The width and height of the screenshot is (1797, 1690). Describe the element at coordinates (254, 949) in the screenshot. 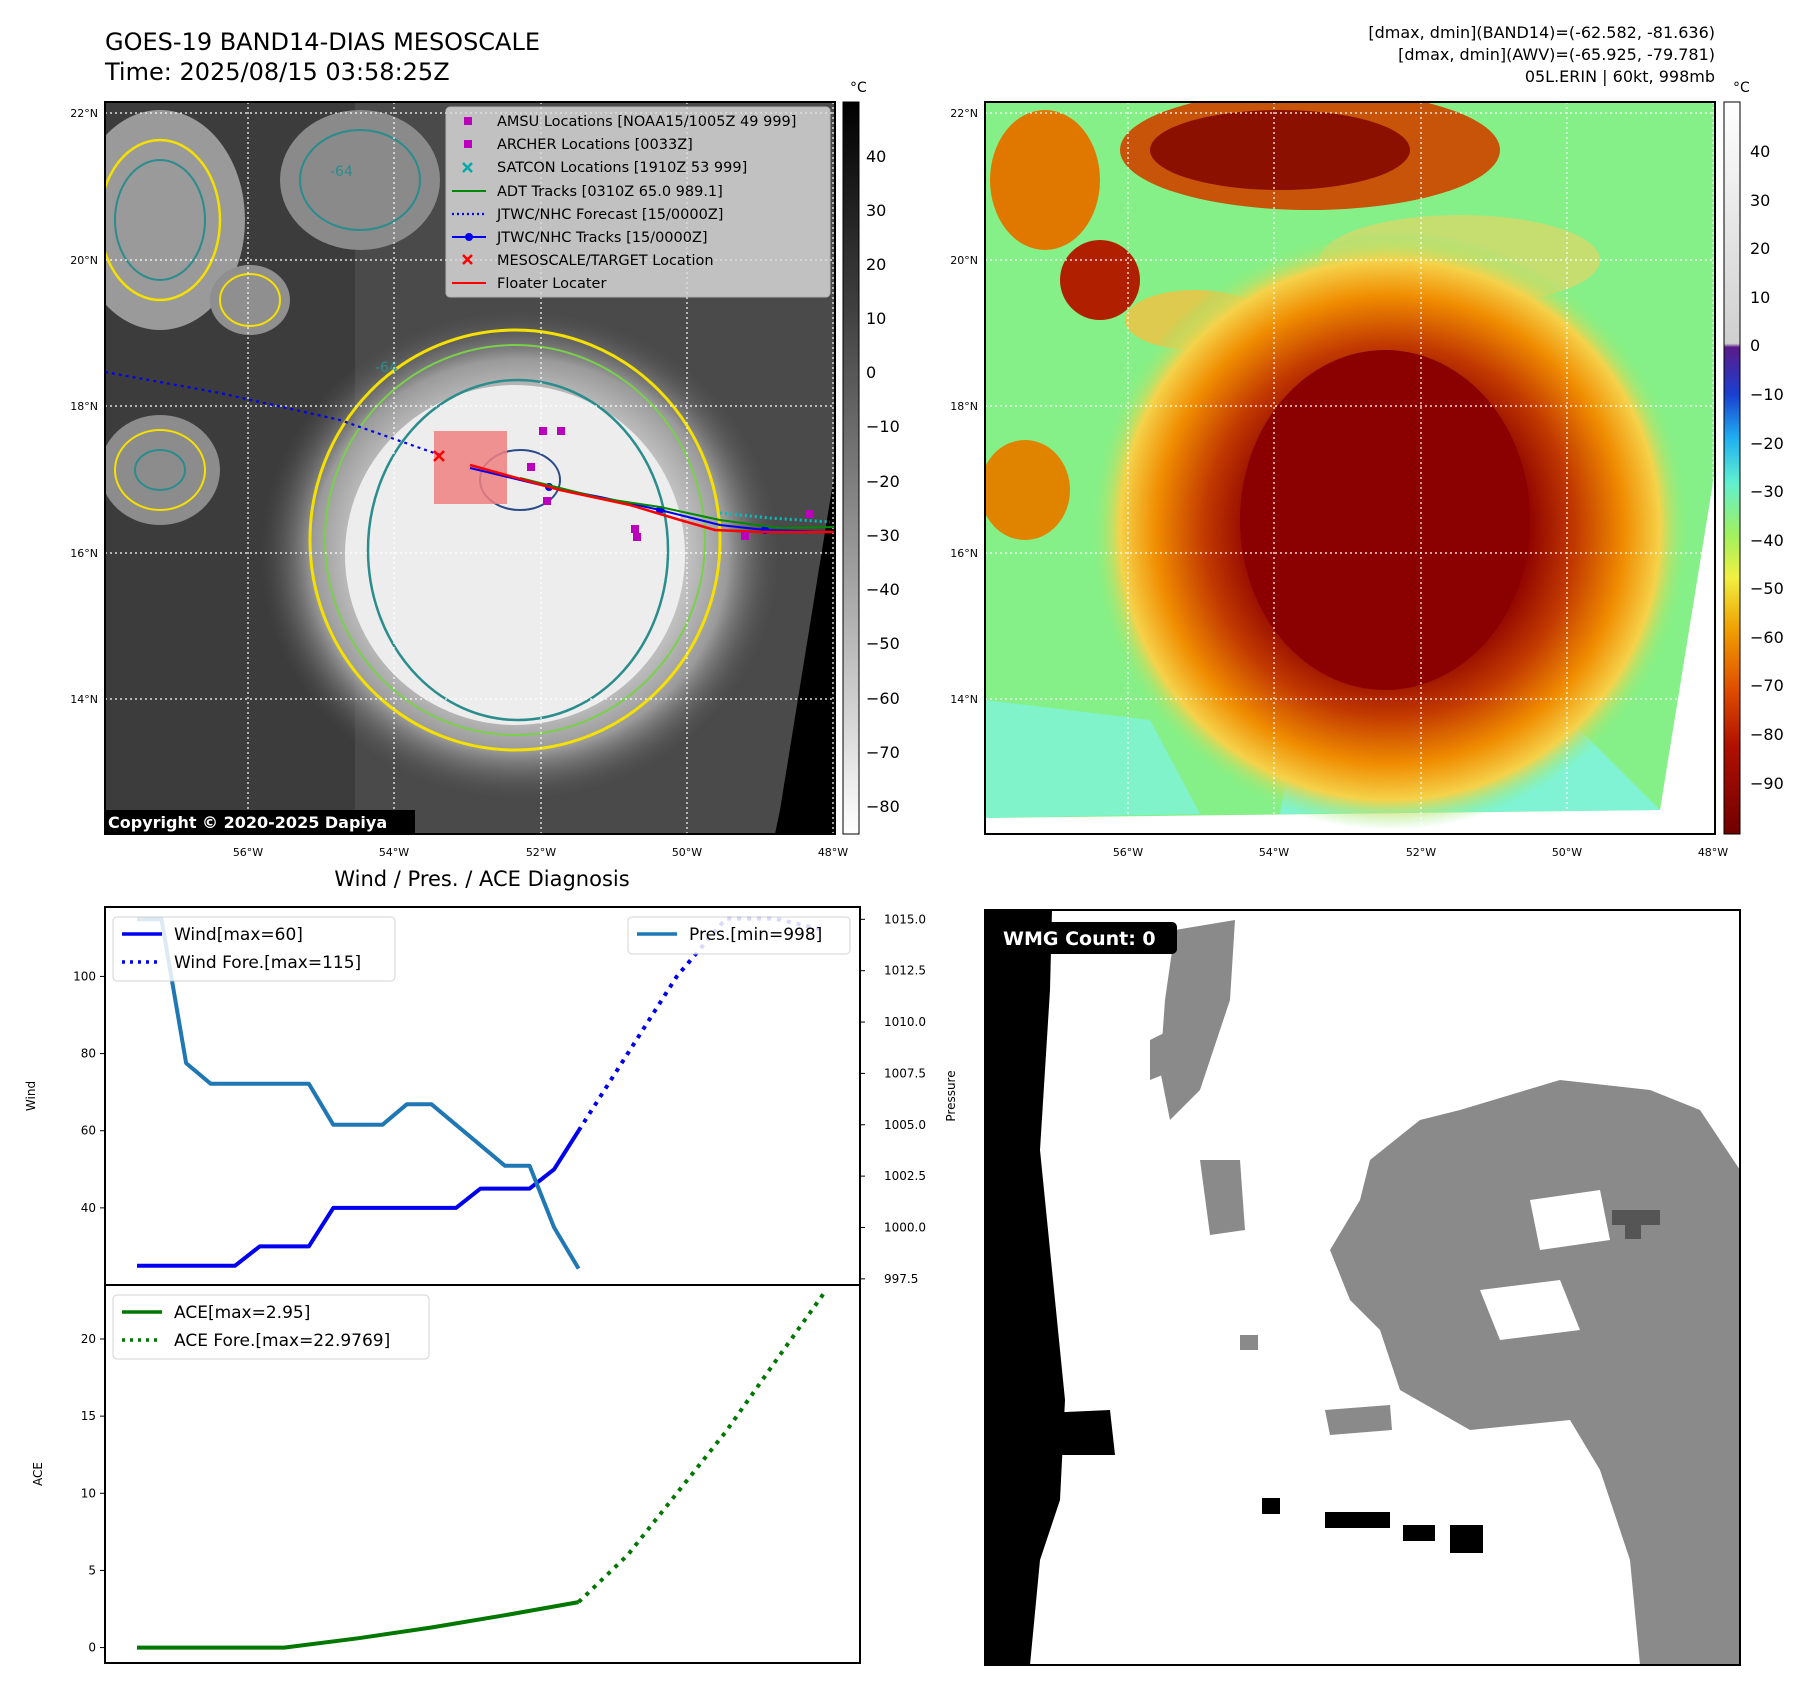

I see `wind-legend: Wind[max=60] Wind Fore.[max=115]` at that location.